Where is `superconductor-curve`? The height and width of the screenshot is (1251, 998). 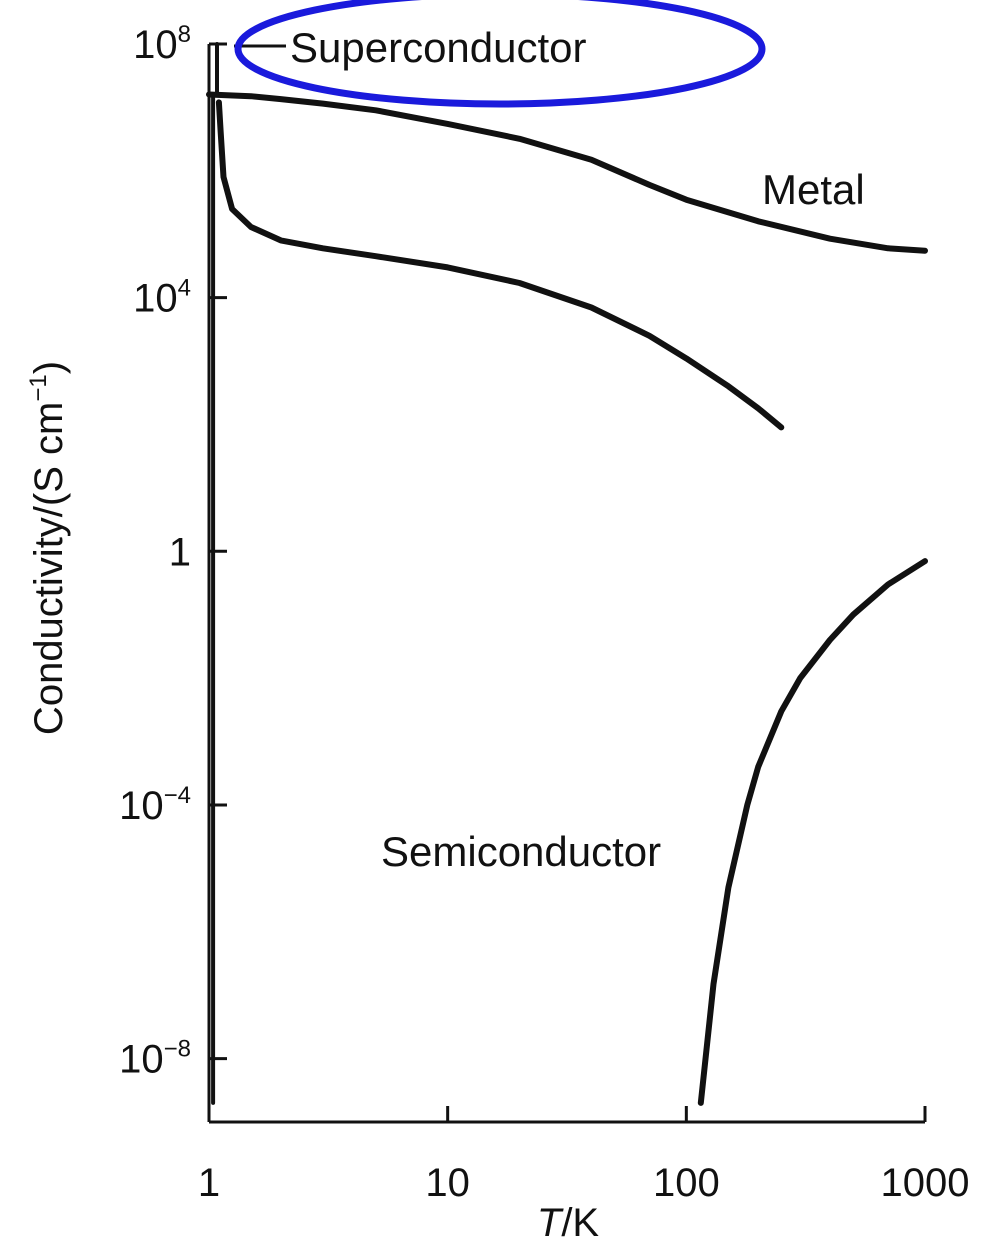
superconductor-curve is located at coordinates (215, 573).